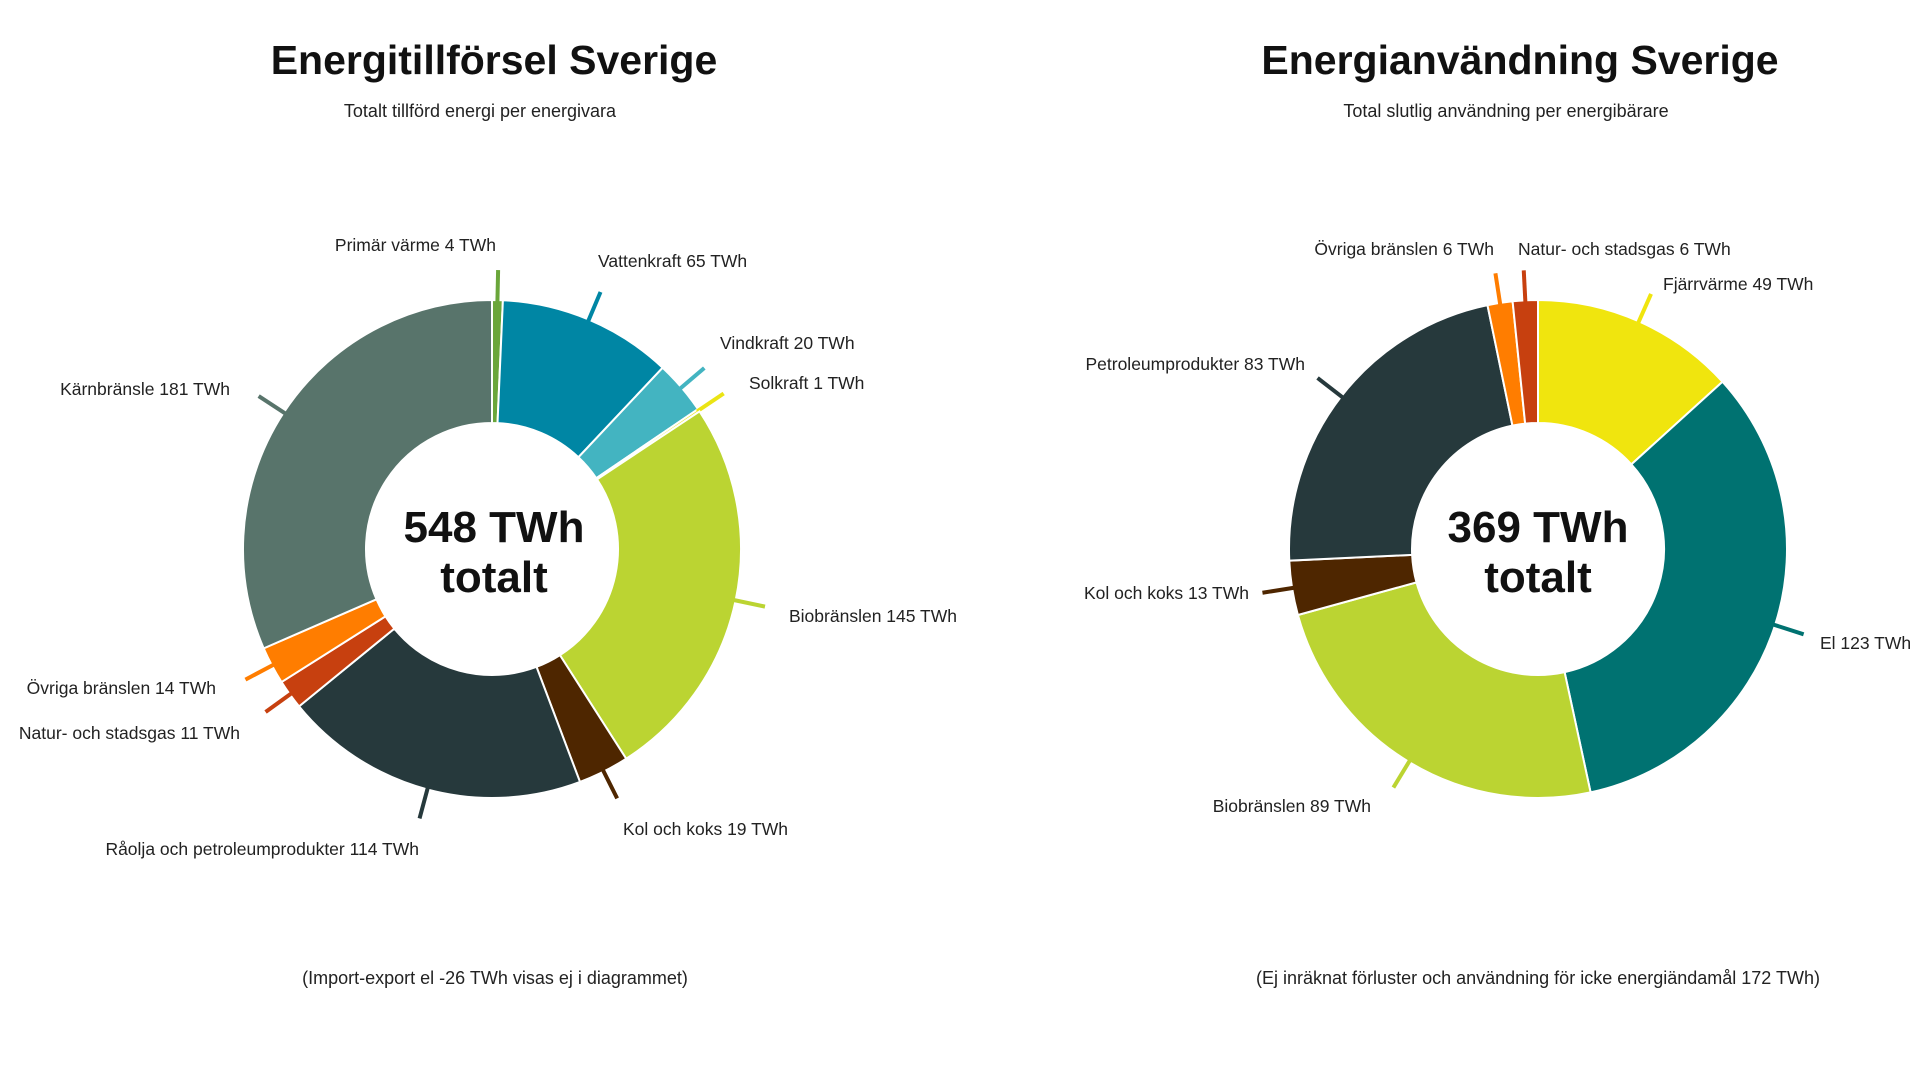  I want to click on chart-title: Energitillförsel Sverige, so click(494, 60).